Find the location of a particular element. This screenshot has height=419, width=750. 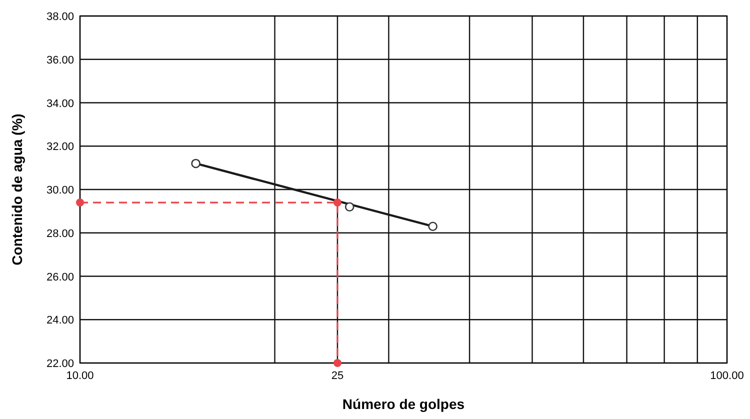

y-tick-label: 22.00 is located at coordinates (60, 364).